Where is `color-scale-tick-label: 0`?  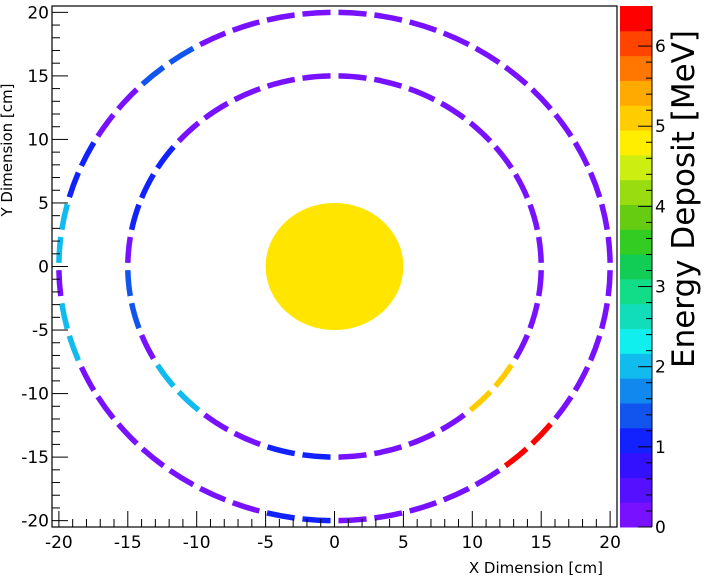 color-scale-tick-label: 0 is located at coordinates (660, 528).